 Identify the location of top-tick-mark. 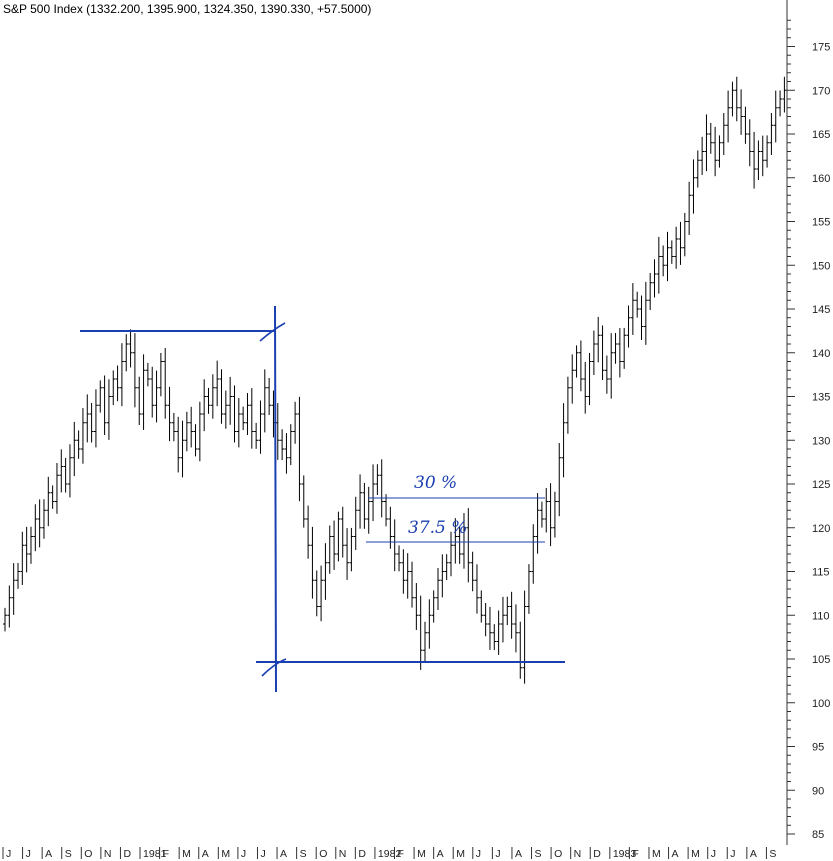
(272, 332).